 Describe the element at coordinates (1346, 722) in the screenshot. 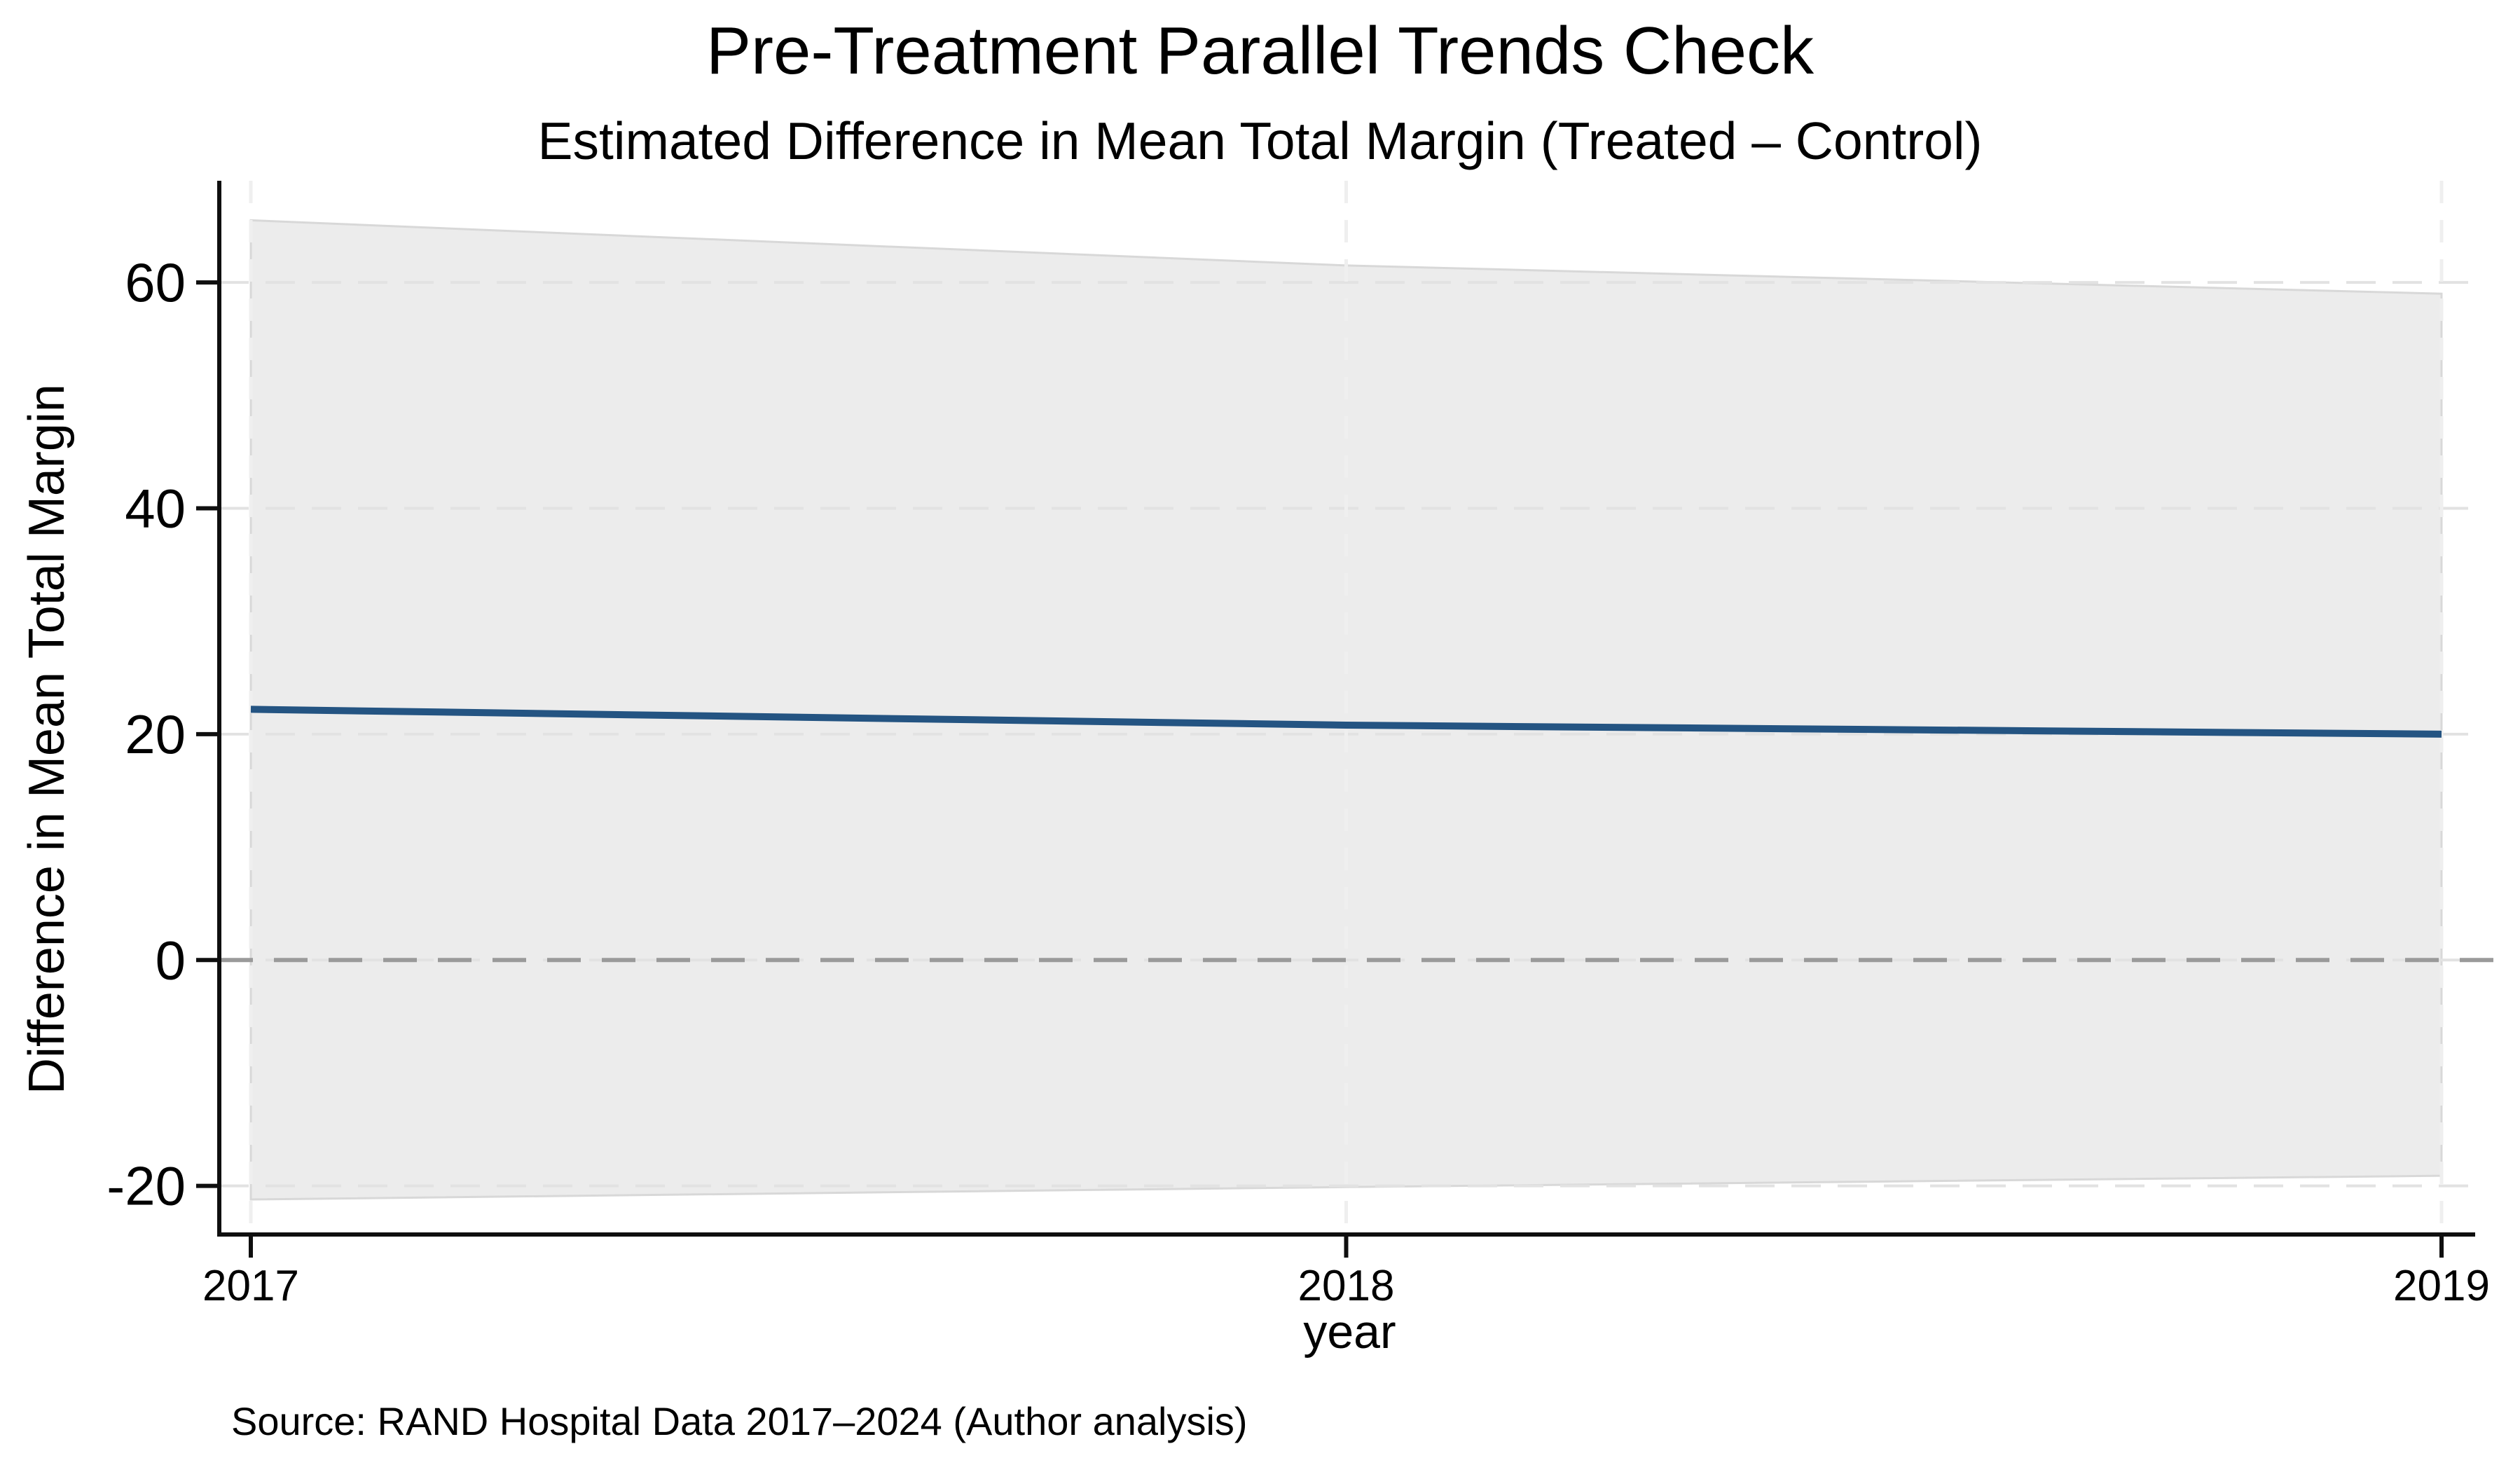

I see `trend-line` at that location.